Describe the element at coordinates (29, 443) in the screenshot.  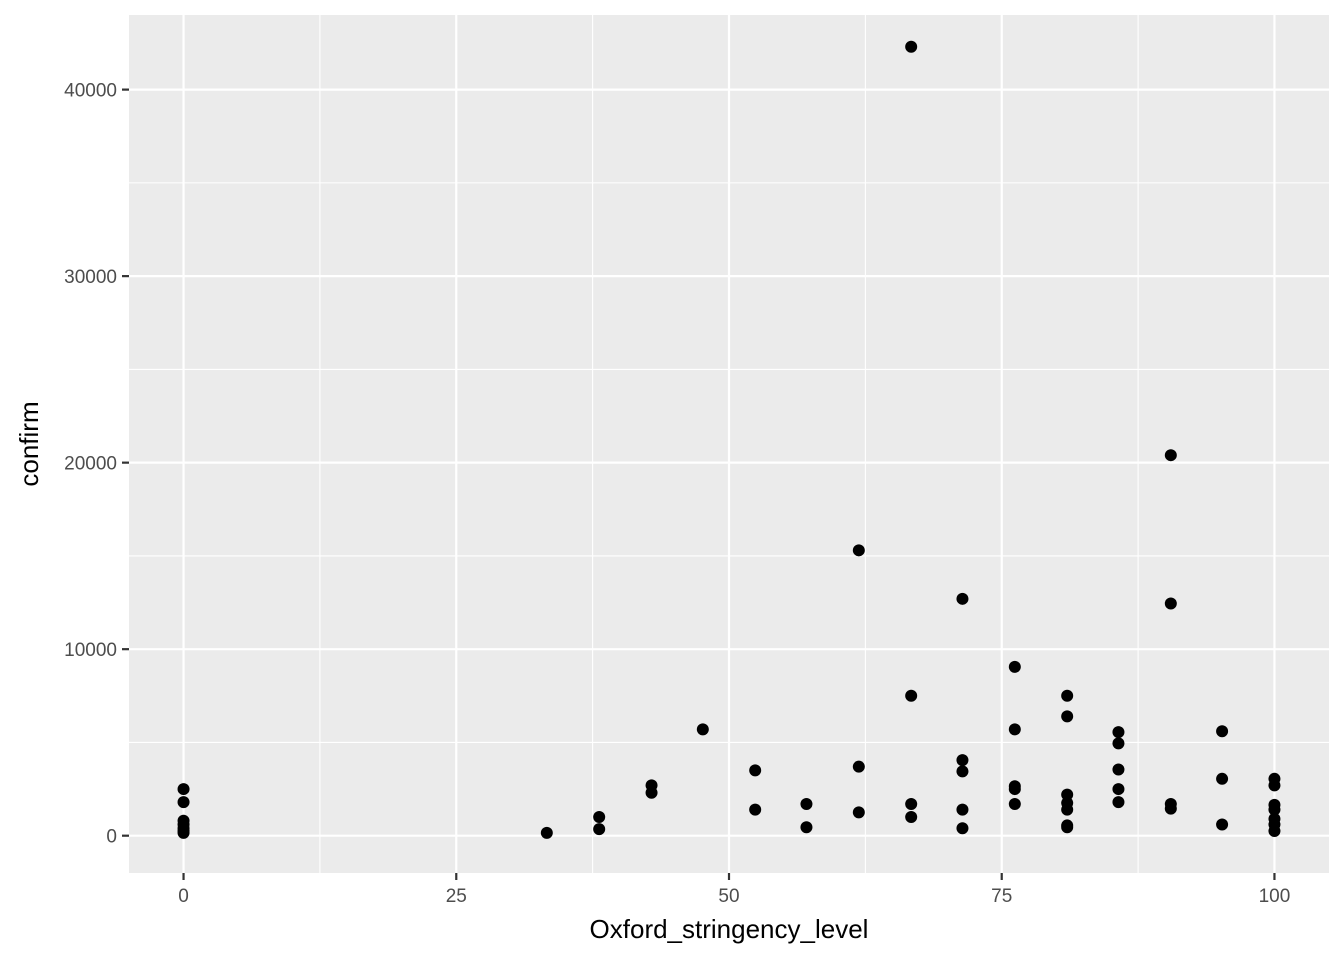
I see `y-axis-title: confirm` at that location.